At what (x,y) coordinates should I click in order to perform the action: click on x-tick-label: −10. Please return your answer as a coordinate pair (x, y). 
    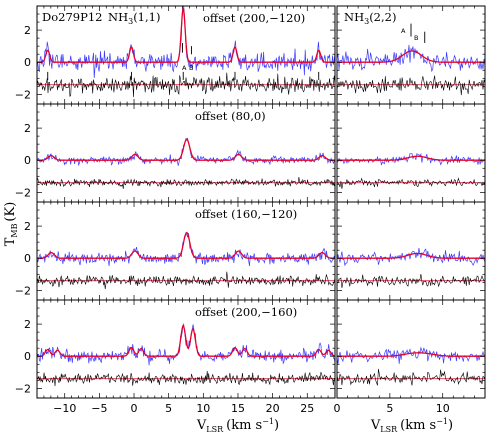
    Looking at the image, I should click on (64, 408).